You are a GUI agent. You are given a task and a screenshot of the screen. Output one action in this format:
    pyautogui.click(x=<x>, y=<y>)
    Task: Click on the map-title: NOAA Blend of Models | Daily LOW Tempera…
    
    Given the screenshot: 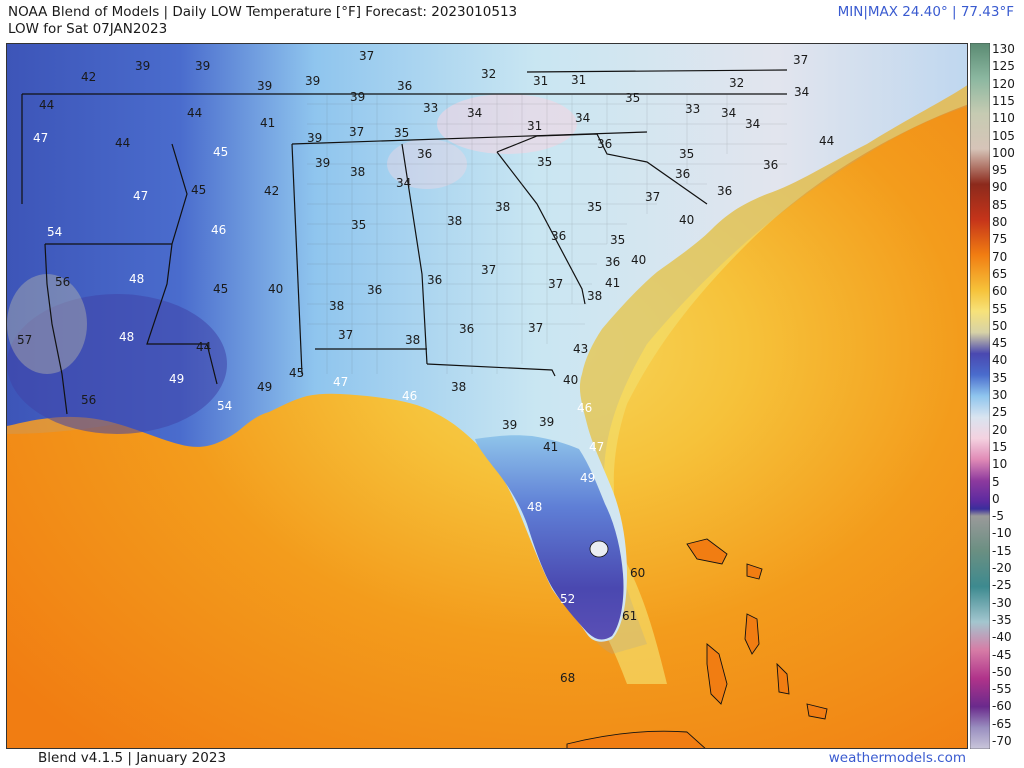 What is the action you would take?
    pyautogui.click(x=263, y=12)
    